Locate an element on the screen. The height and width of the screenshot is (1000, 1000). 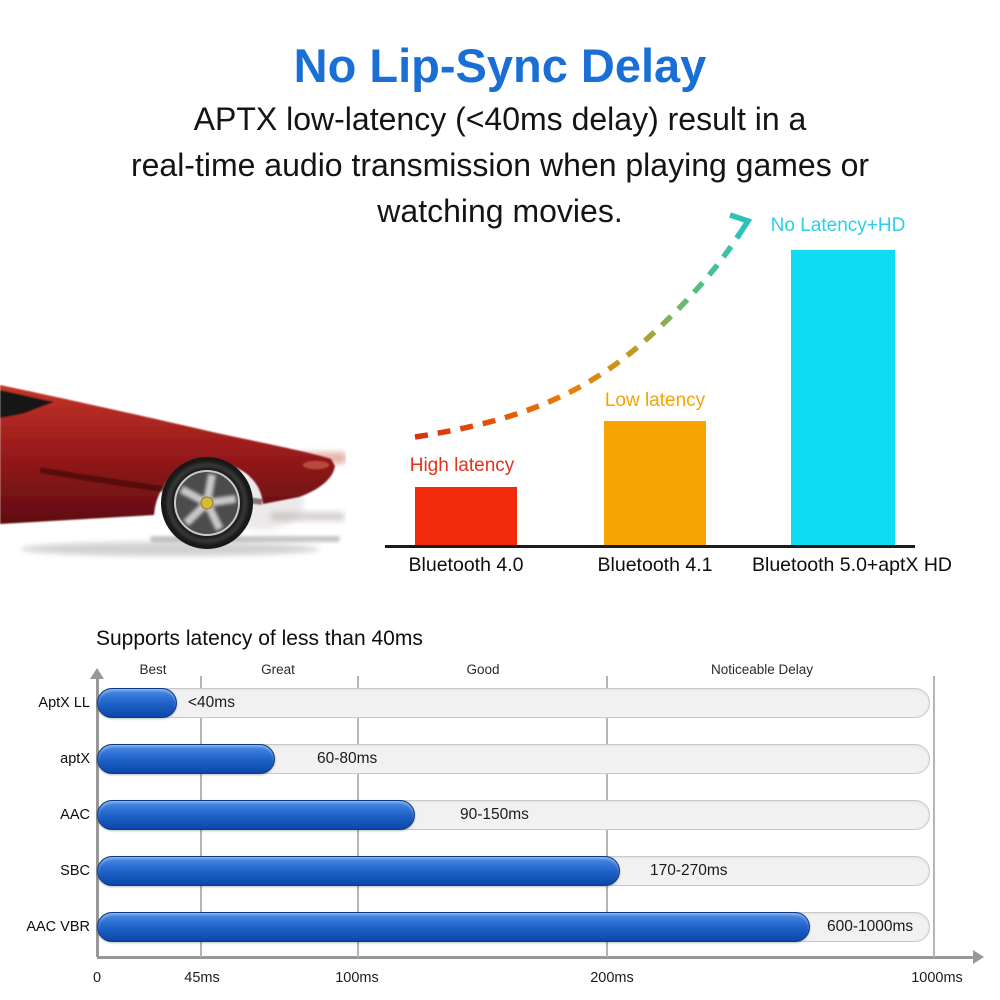
page-title: No Lip-Sync Delay is located at coordinates (500, 65).